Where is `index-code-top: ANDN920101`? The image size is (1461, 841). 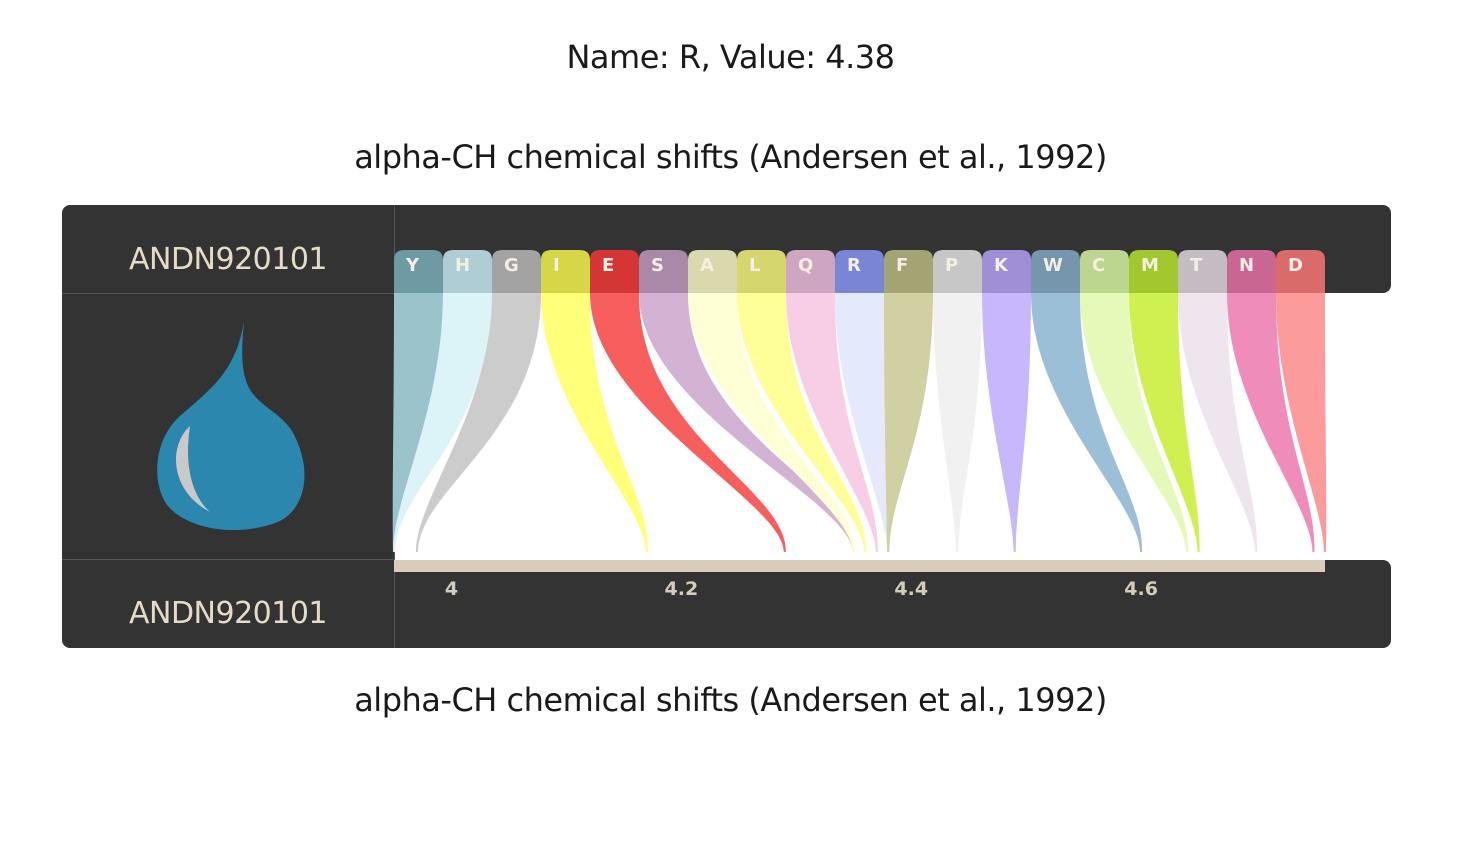 index-code-top: ANDN920101 is located at coordinates (228, 259).